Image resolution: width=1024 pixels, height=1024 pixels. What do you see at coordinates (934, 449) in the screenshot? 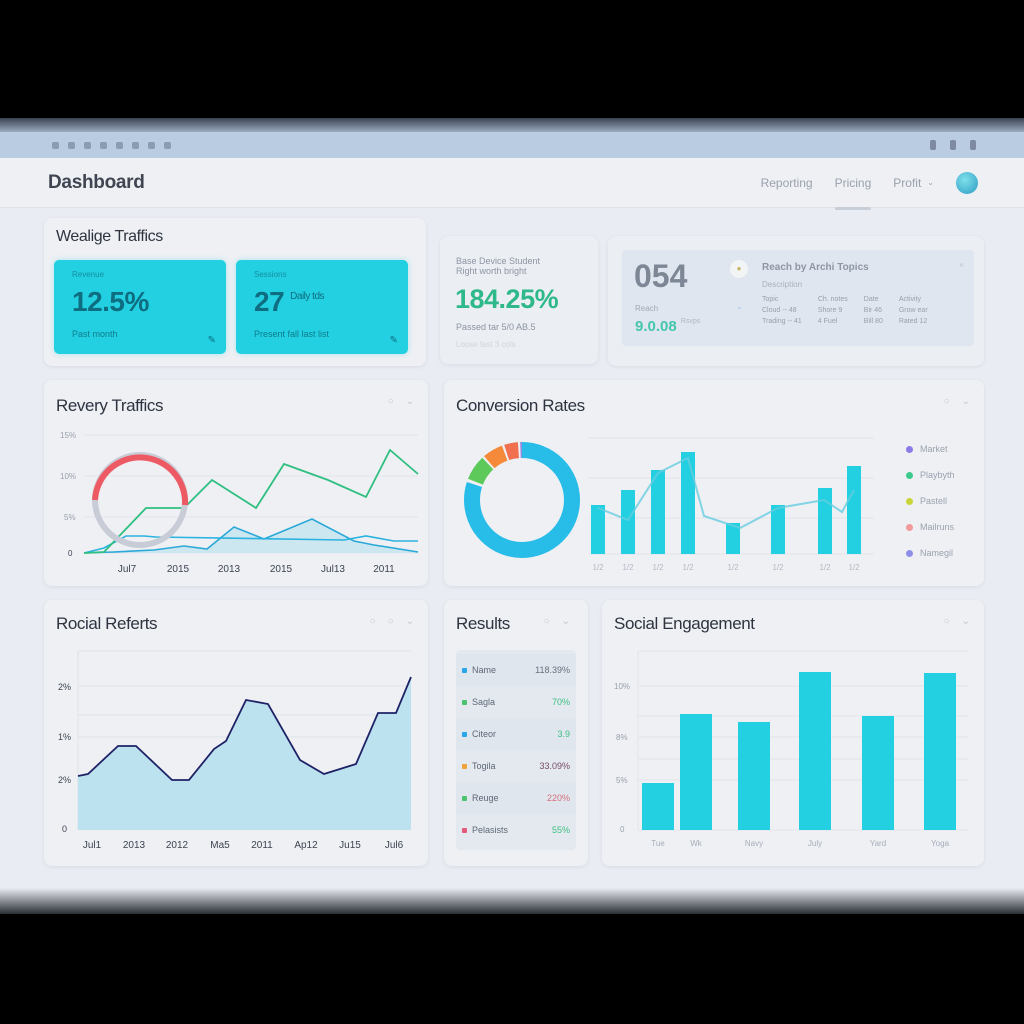
I see `legend-label: Market` at bounding box center [934, 449].